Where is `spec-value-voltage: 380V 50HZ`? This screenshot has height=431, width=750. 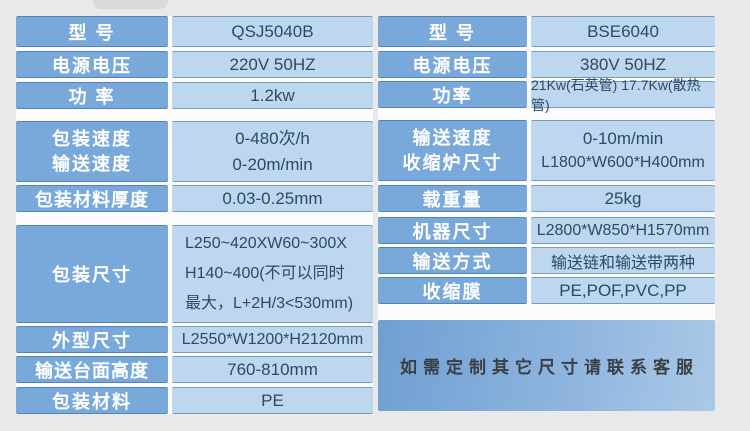
spec-value-voltage: 380V 50HZ is located at coordinates (623, 64).